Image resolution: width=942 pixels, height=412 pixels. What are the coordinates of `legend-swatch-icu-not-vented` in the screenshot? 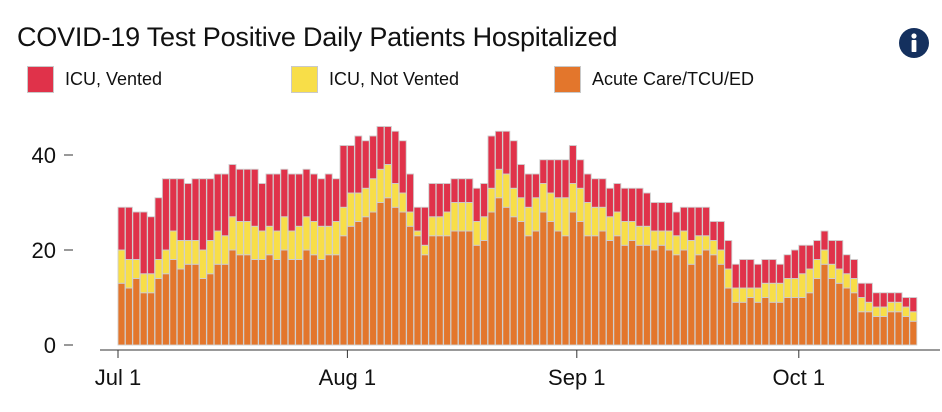 It's located at (304, 79).